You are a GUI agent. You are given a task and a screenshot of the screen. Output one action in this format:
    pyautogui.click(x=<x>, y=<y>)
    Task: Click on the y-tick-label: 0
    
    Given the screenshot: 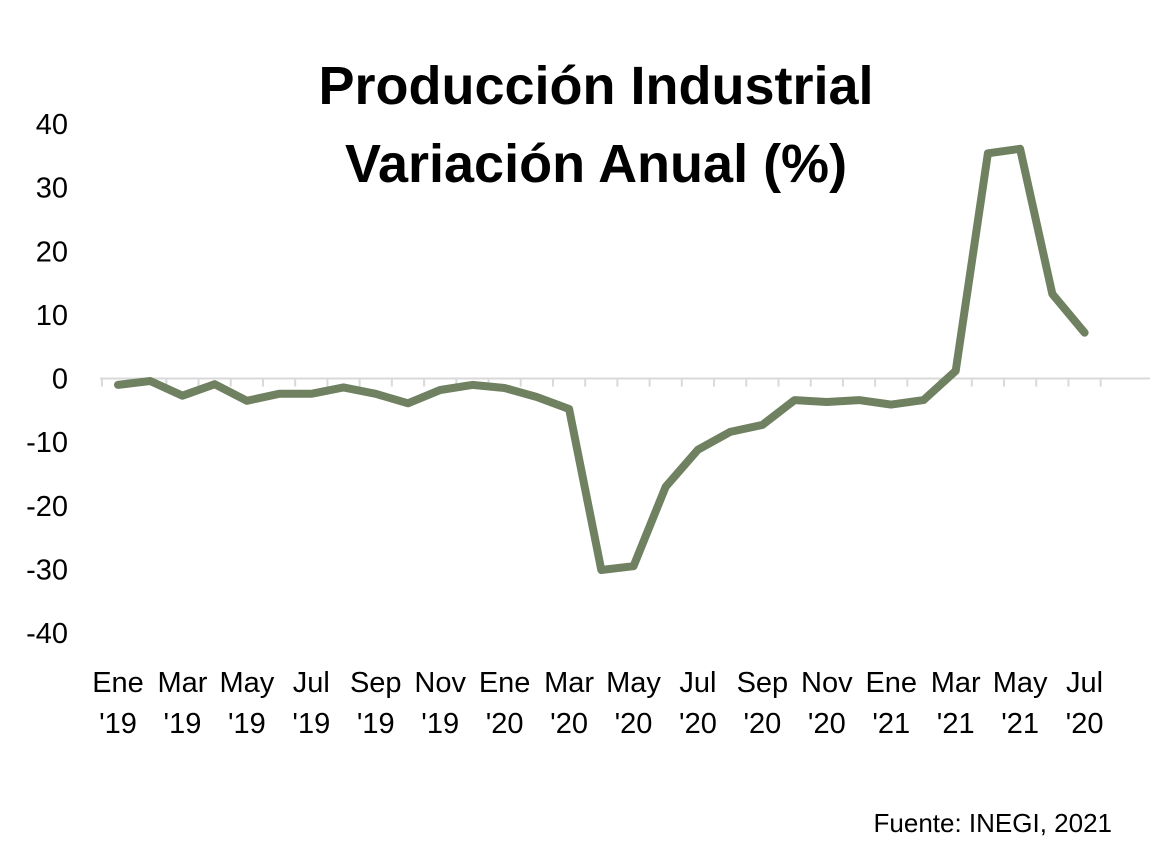 What is the action you would take?
    pyautogui.click(x=60, y=380)
    